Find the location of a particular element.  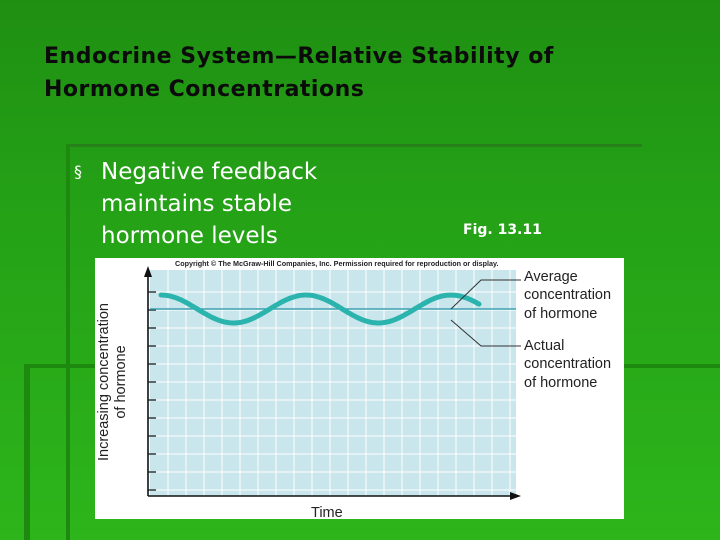

average-label-line-3: of hormone is located at coordinates (560, 314).